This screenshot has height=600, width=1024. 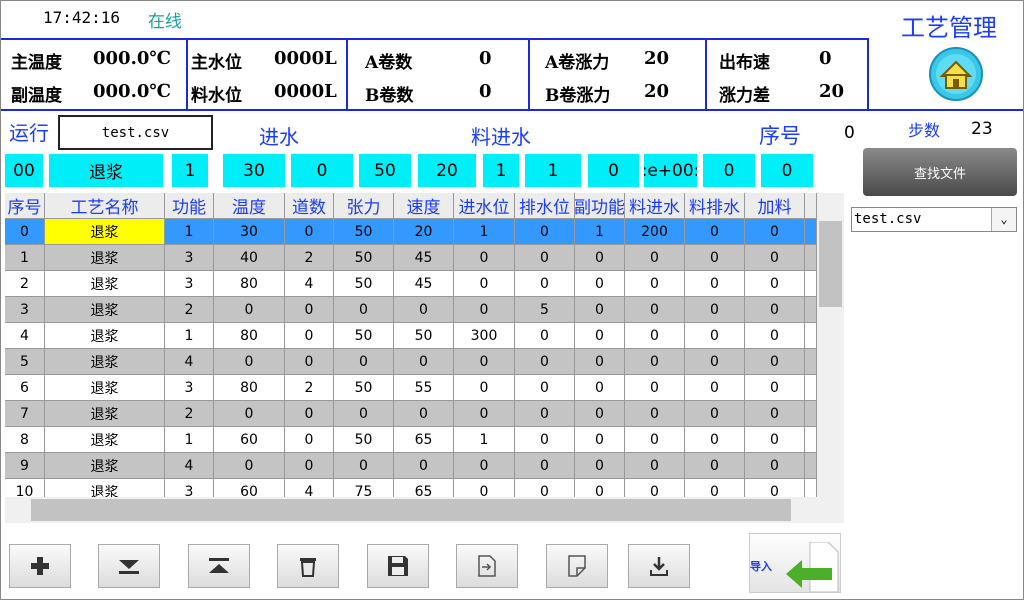 What do you see at coordinates (40, 566) in the screenshot?
I see `add-button` at bounding box center [40, 566].